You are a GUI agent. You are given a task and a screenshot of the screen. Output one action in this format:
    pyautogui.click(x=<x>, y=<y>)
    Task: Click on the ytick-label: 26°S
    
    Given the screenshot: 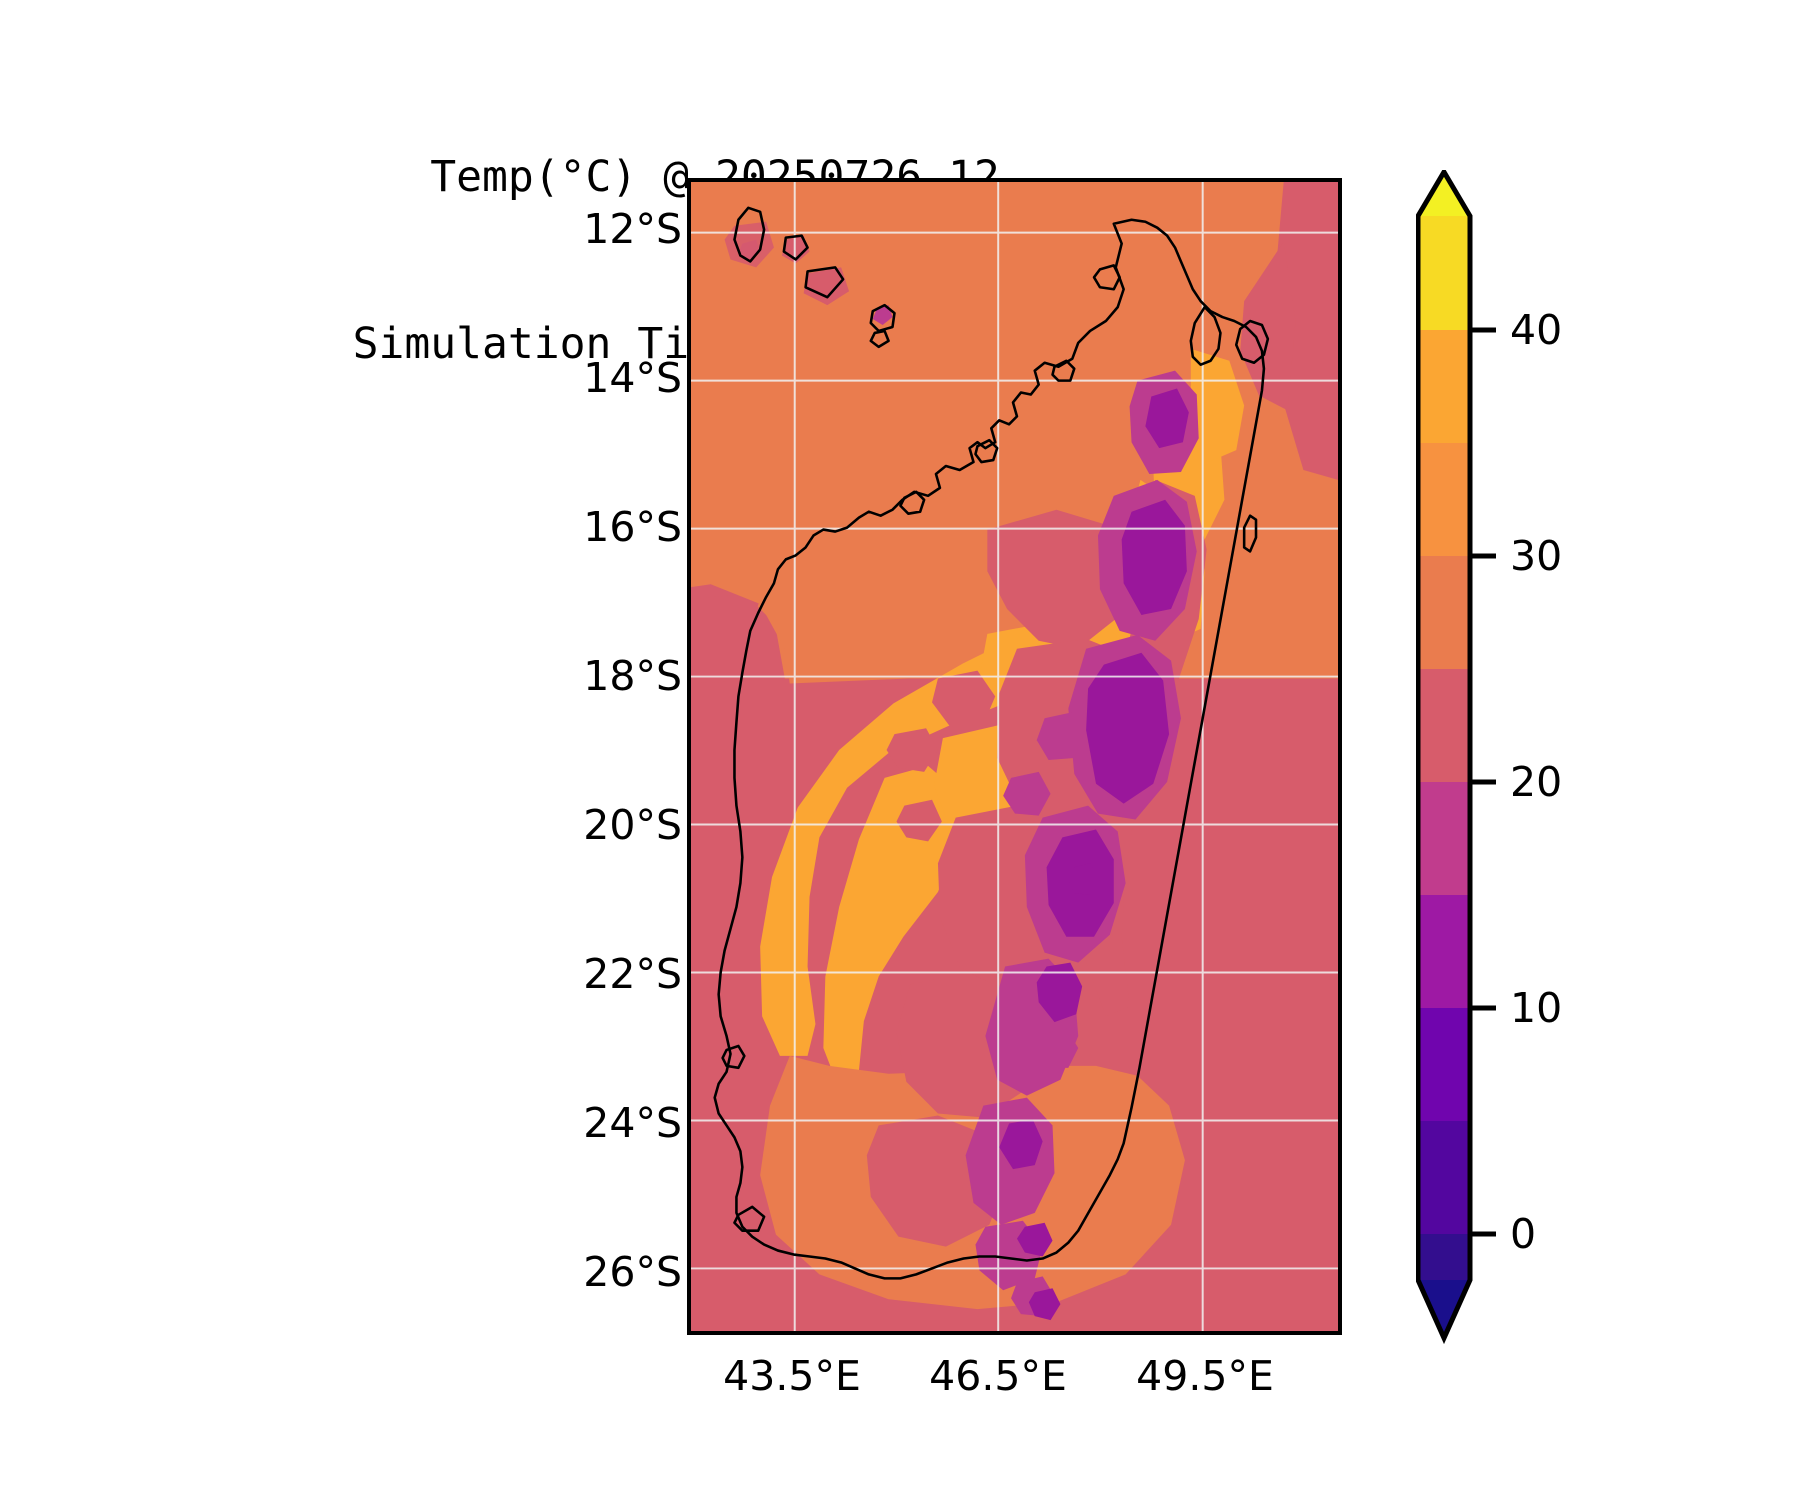 What is the action you would take?
    pyautogui.click(x=632, y=1272)
    